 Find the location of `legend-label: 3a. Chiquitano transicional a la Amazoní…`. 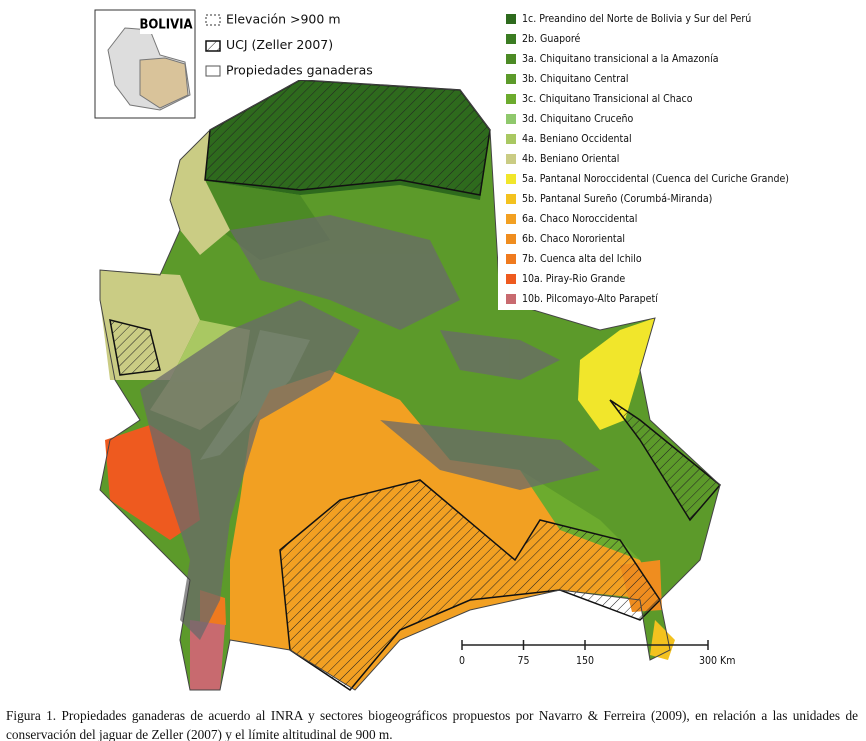

legend-label: 3a. Chiquitano transicional a la Amazoní… is located at coordinates (620, 59).